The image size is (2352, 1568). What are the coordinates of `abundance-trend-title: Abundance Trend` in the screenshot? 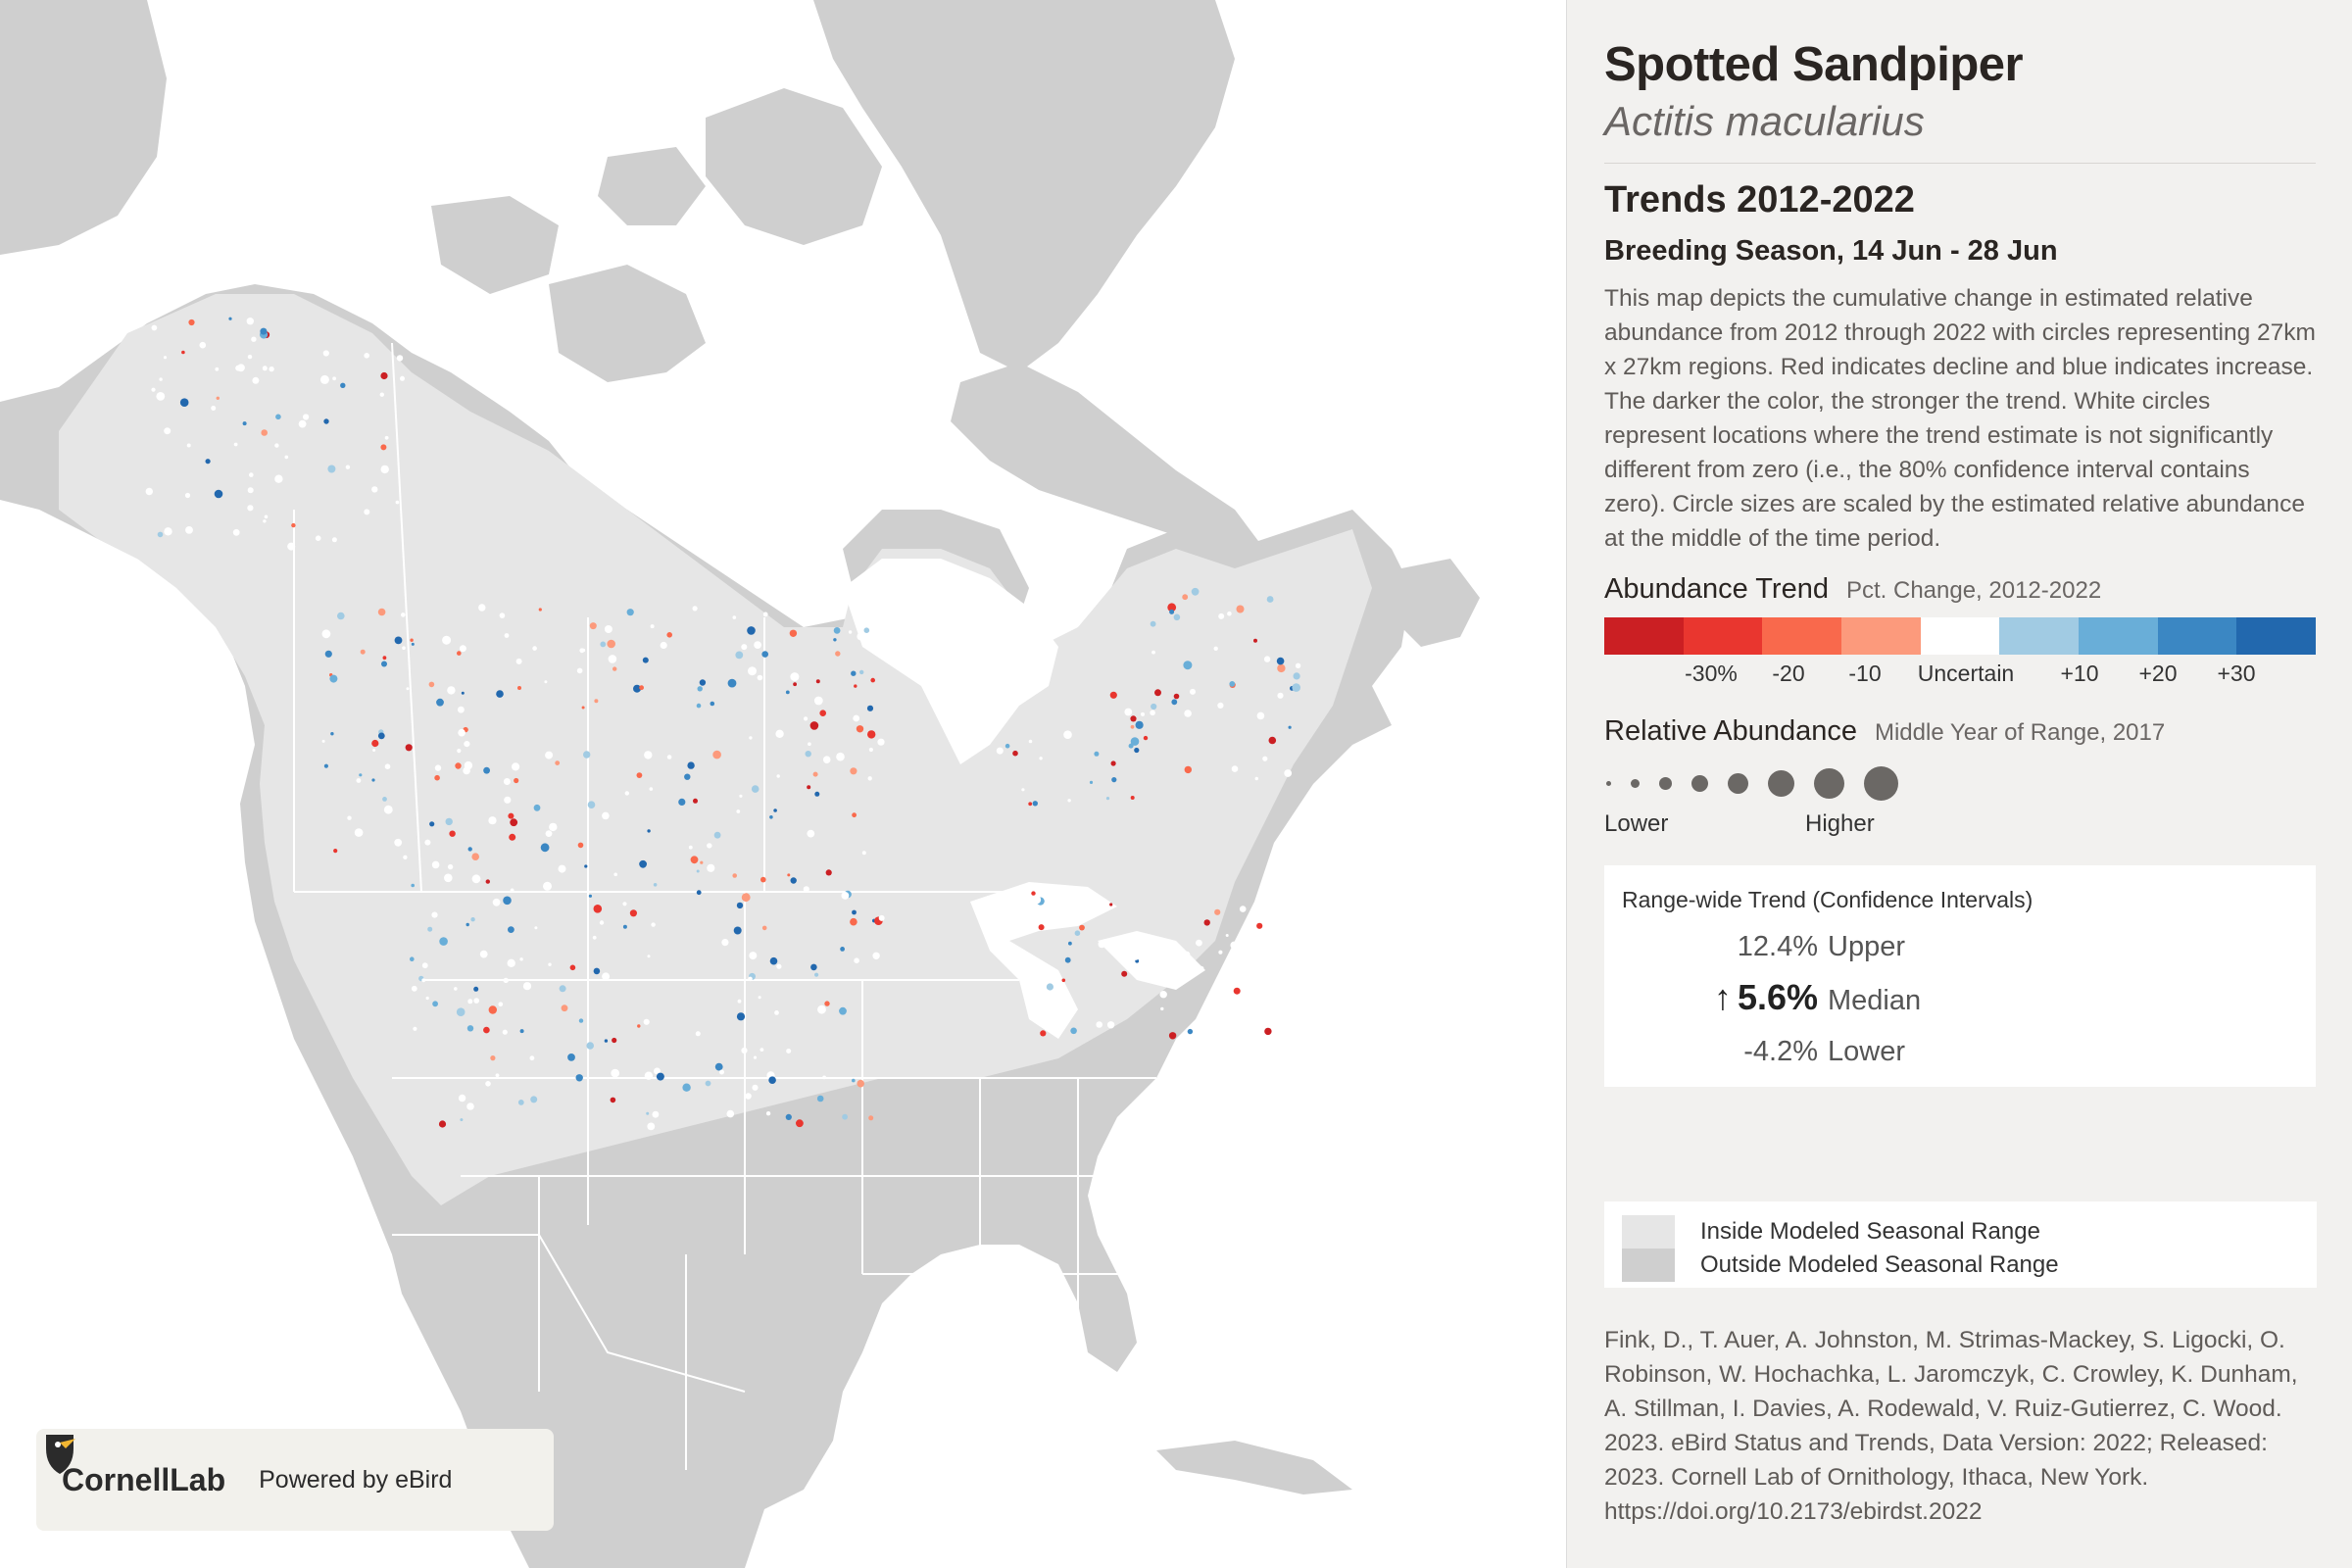 It's located at (1716, 589).